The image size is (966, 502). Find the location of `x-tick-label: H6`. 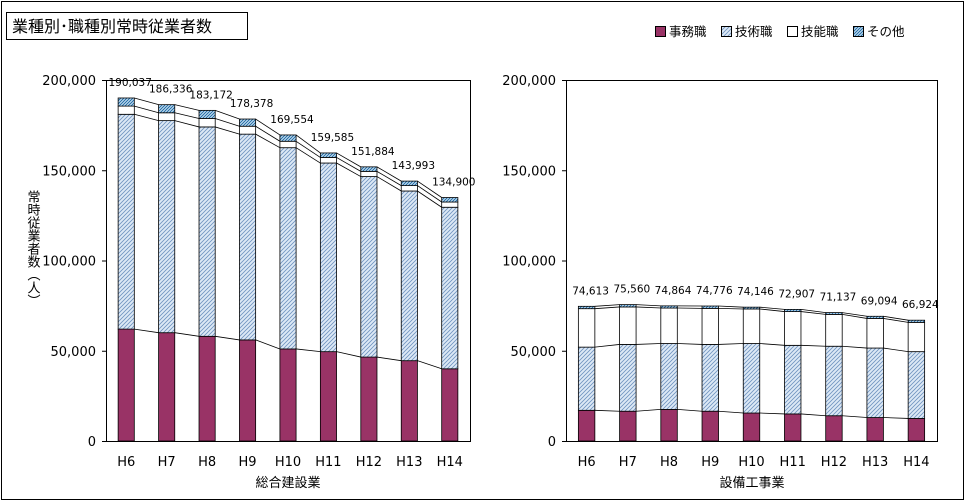

x-tick-label: H6 is located at coordinates (587, 462).